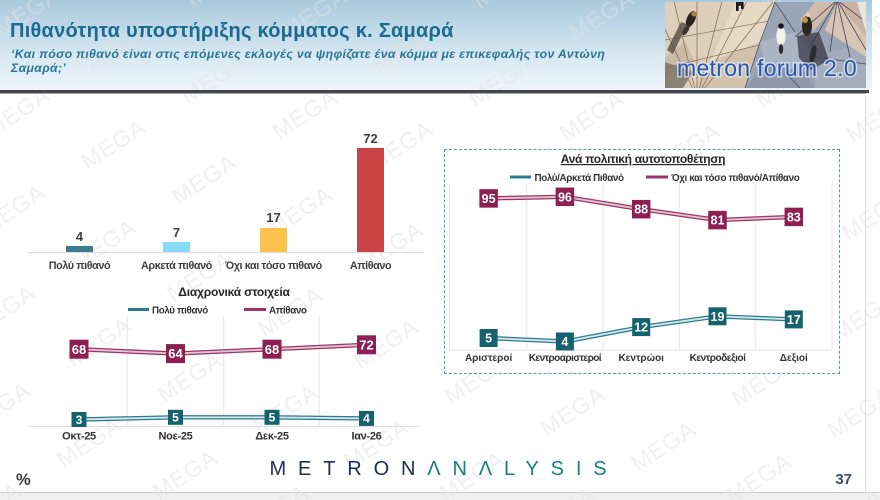 This screenshot has height=500, width=880. What do you see at coordinates (565, 358) in the screenshot?
I see `svg-text: Κεντροαριστεροί` at bounding box center [565, 358].